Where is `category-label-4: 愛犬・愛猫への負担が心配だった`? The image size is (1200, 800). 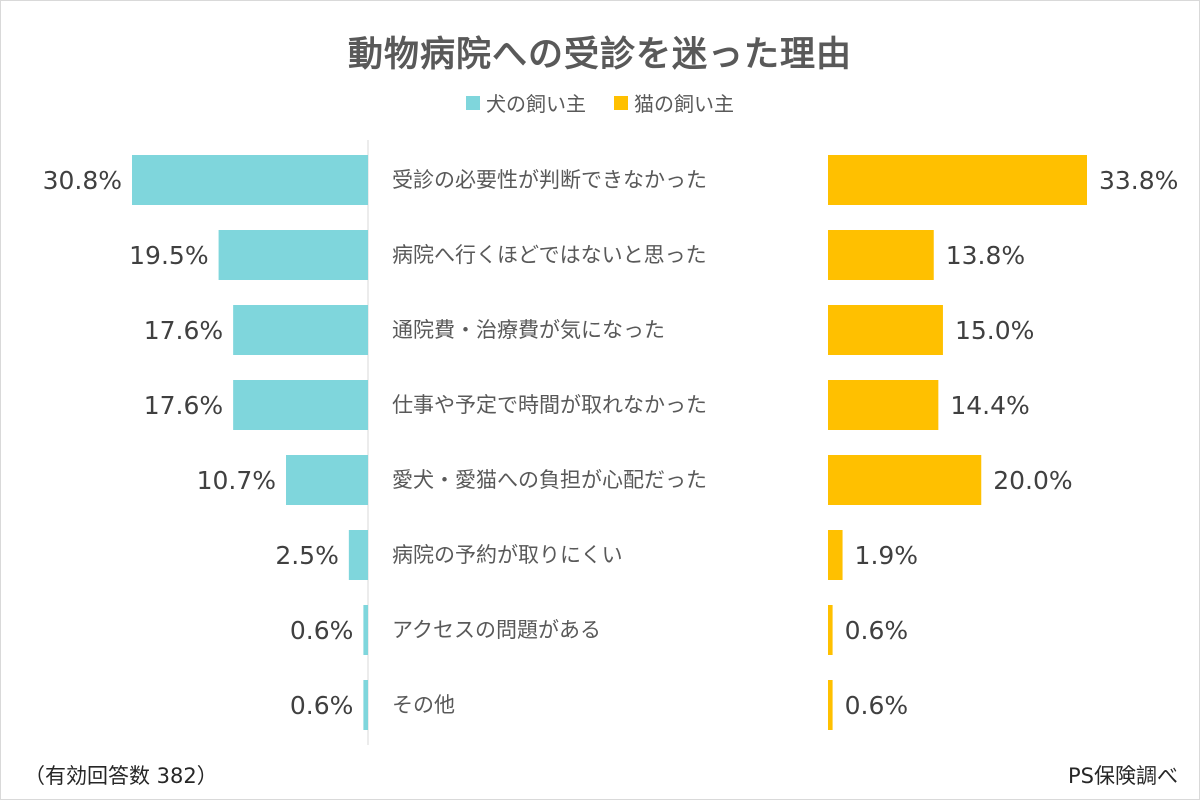
category-label-4: 愛犬・愛猫への負担が心配だった is located at coordinates (549, 480).